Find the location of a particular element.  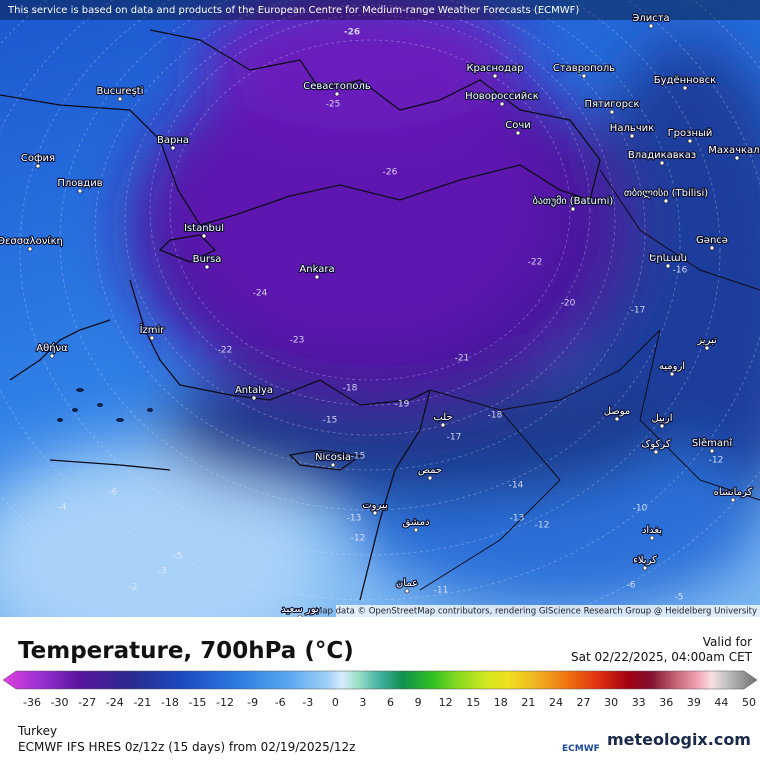

contour-label: -26 is located at coordinates (352, 33).